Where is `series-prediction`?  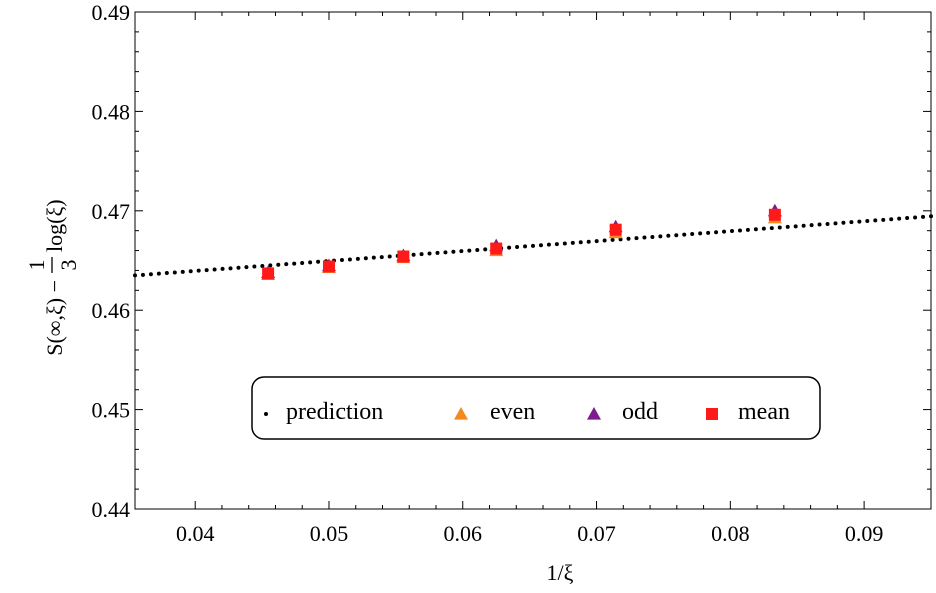 series-prediction is located at coordinates (533, 246).